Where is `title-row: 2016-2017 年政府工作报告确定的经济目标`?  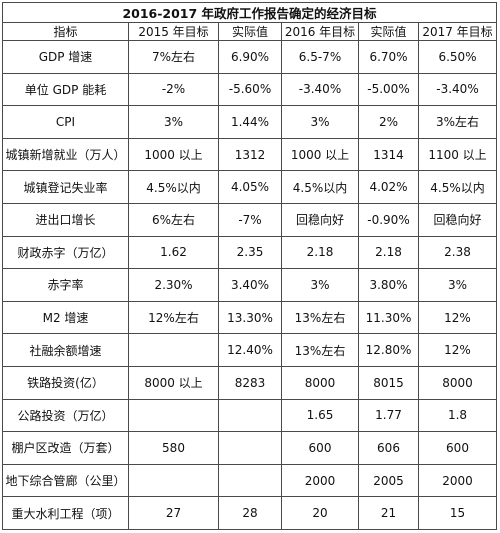
title-row: 2016-2017 年政府工作报告确定的经济目标 is located at coordinates (249, 12).